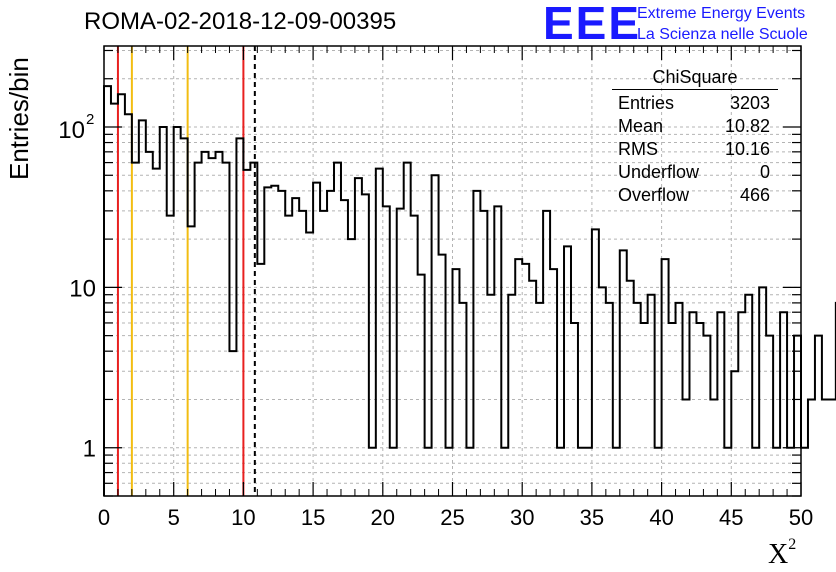 Image resolution: width=836 pixels, height=572 pixels. I want to click on chart-title: ROMA-02-2018-12-09-00395, so click(240, 21).